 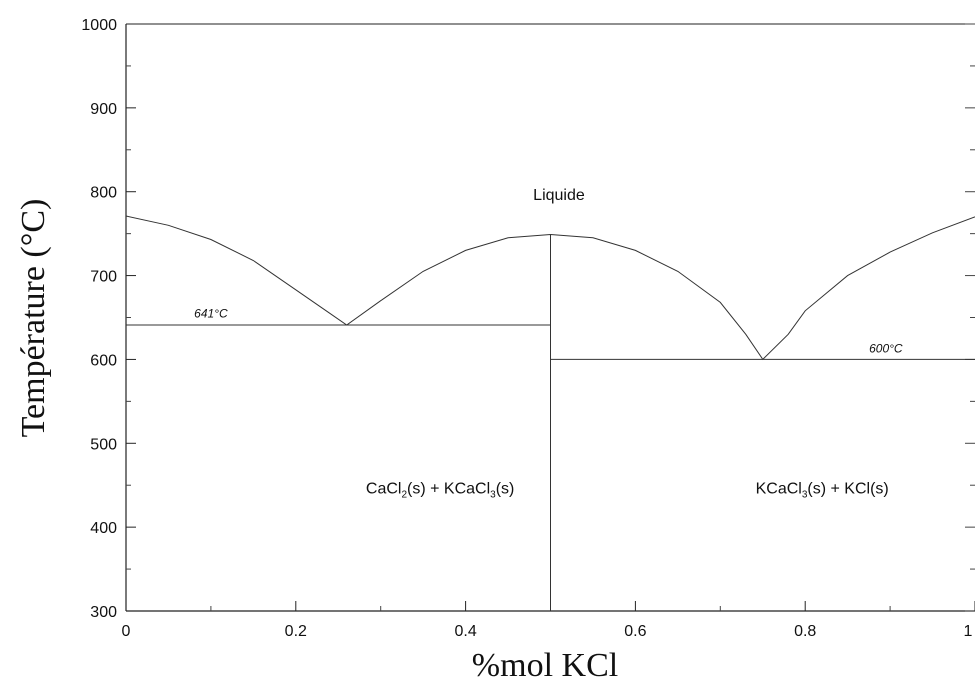 What do you see at coordinates (384, 489) in the screenshot?
I see `left-region-prefix: CaCl` at bounding box center [384, 489].